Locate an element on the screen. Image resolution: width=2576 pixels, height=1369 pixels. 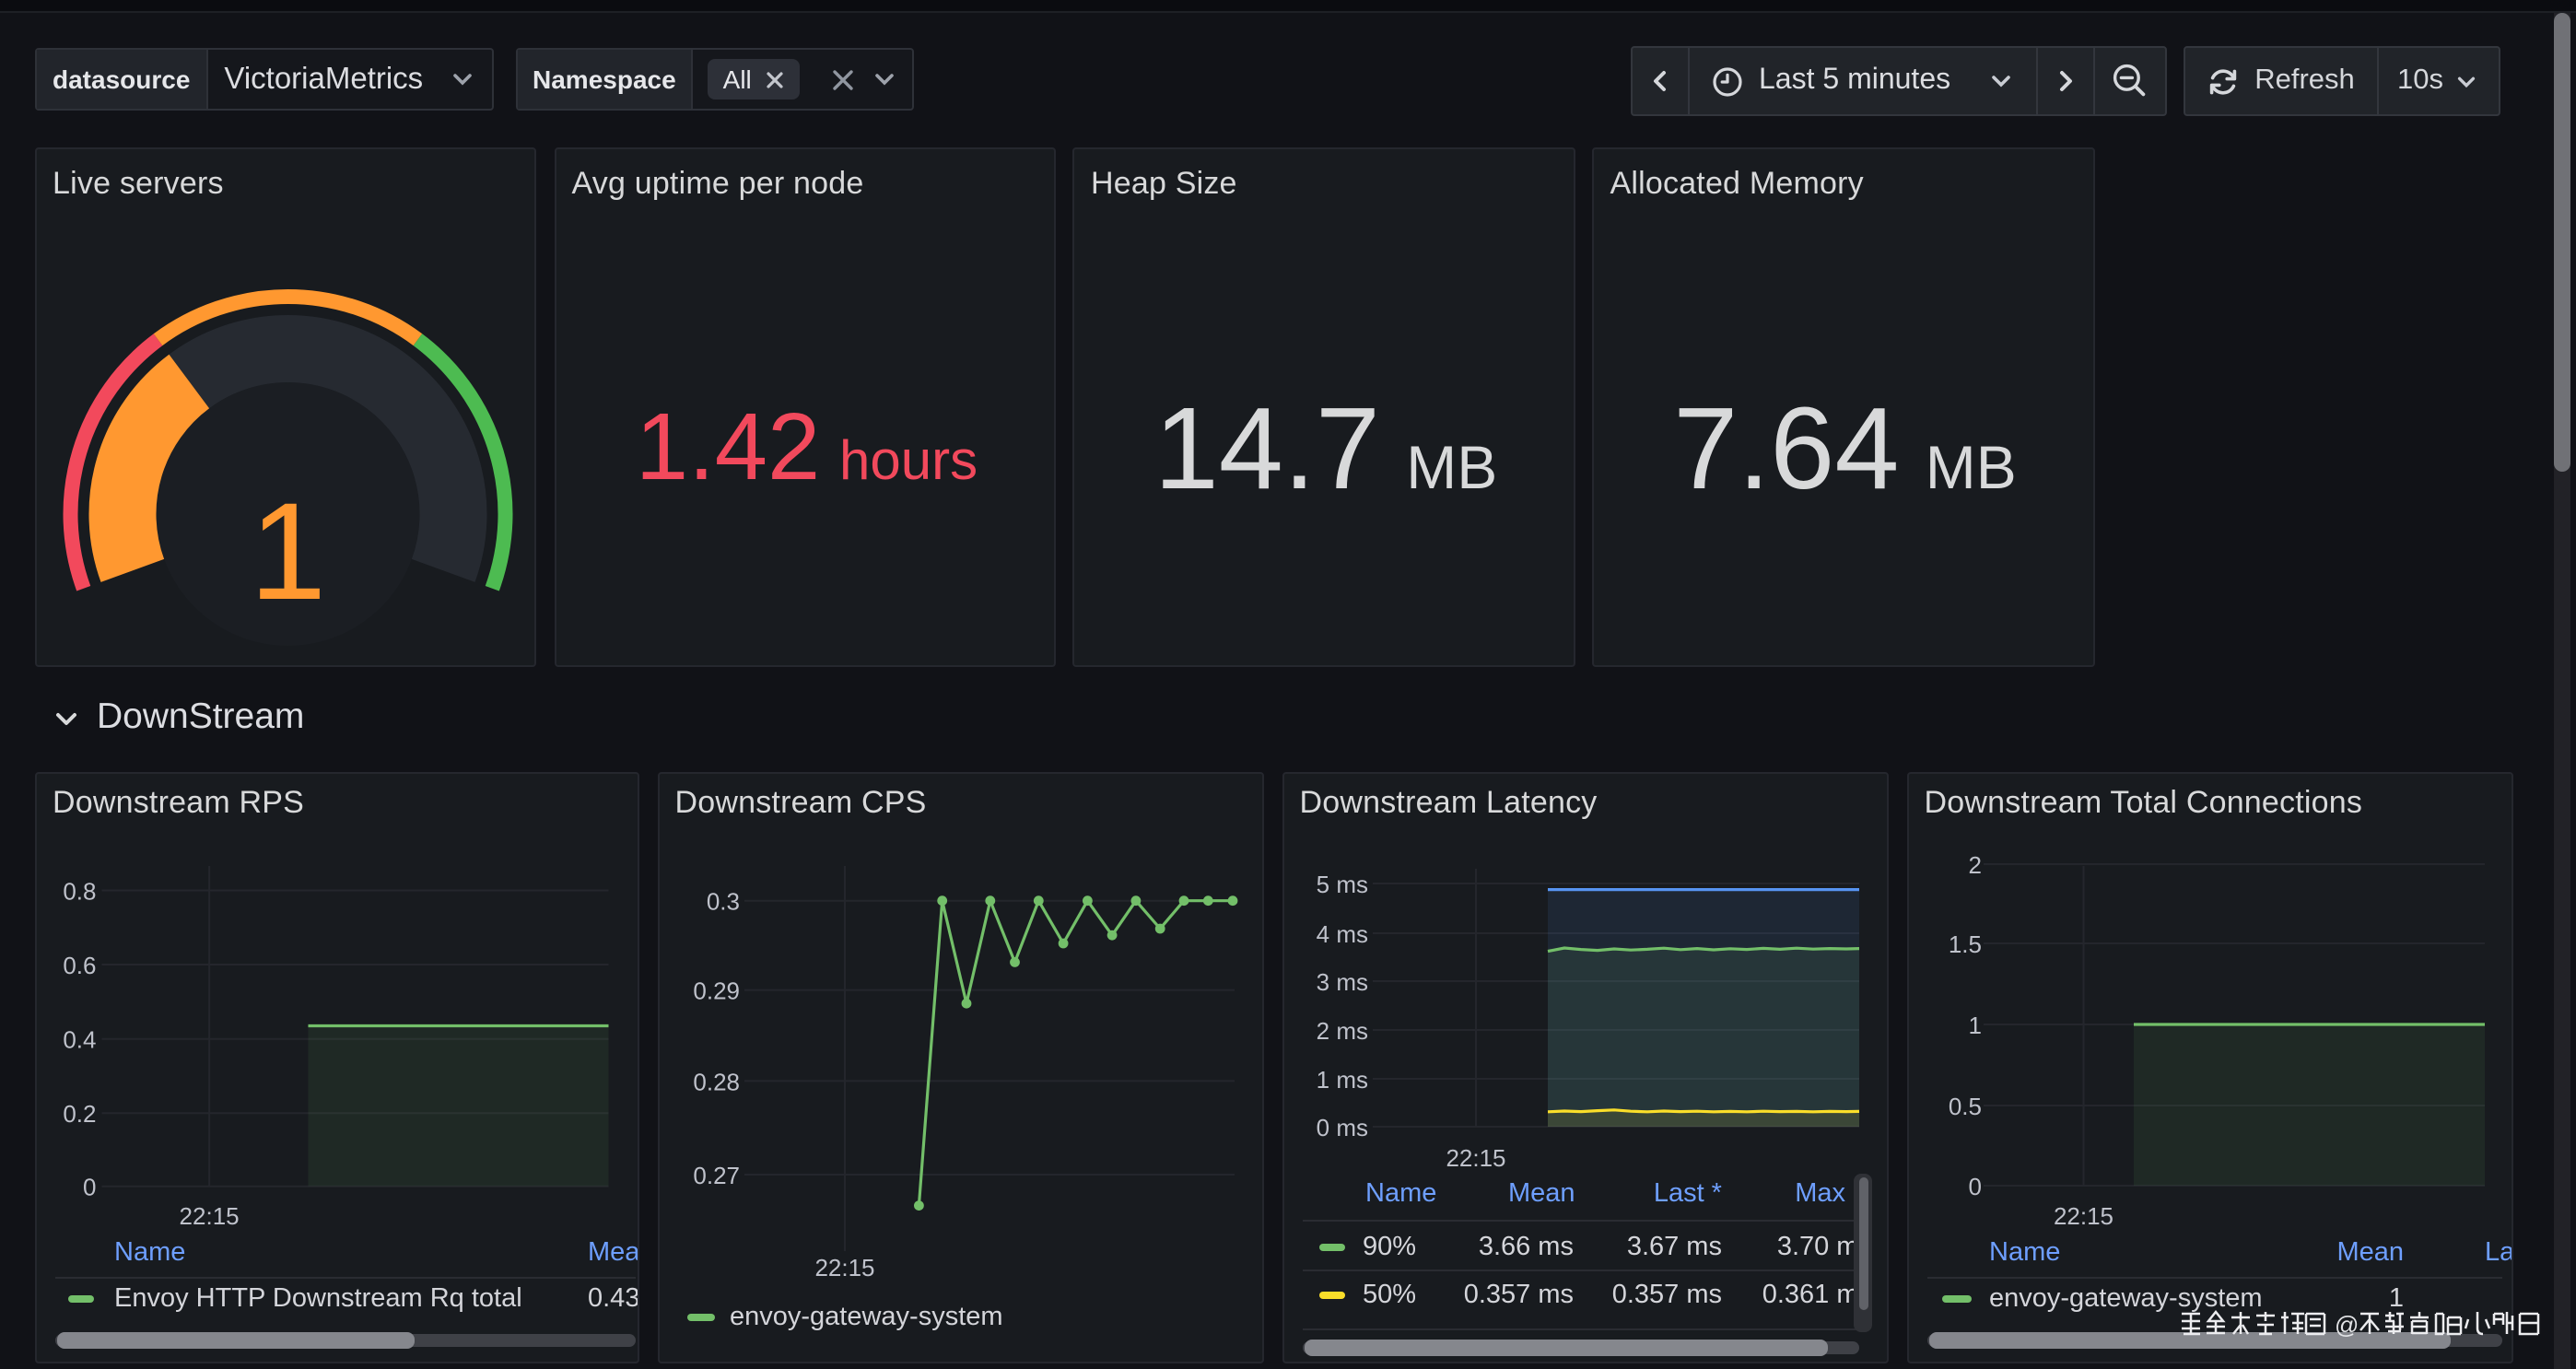
svg-text: 4 ms is located at coordinates (1341, 933).